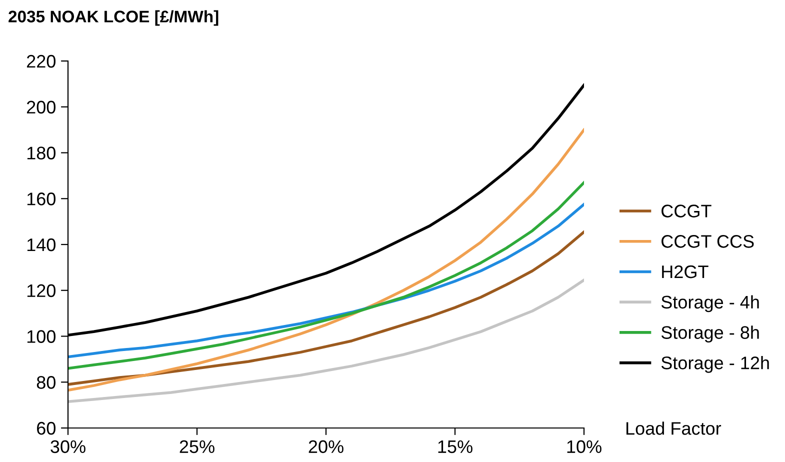 This screenshot has width=785, height=462. Describe the element at coordinates (41, 245) in the screenshot. I see `y-tick-label: 140` at that location.